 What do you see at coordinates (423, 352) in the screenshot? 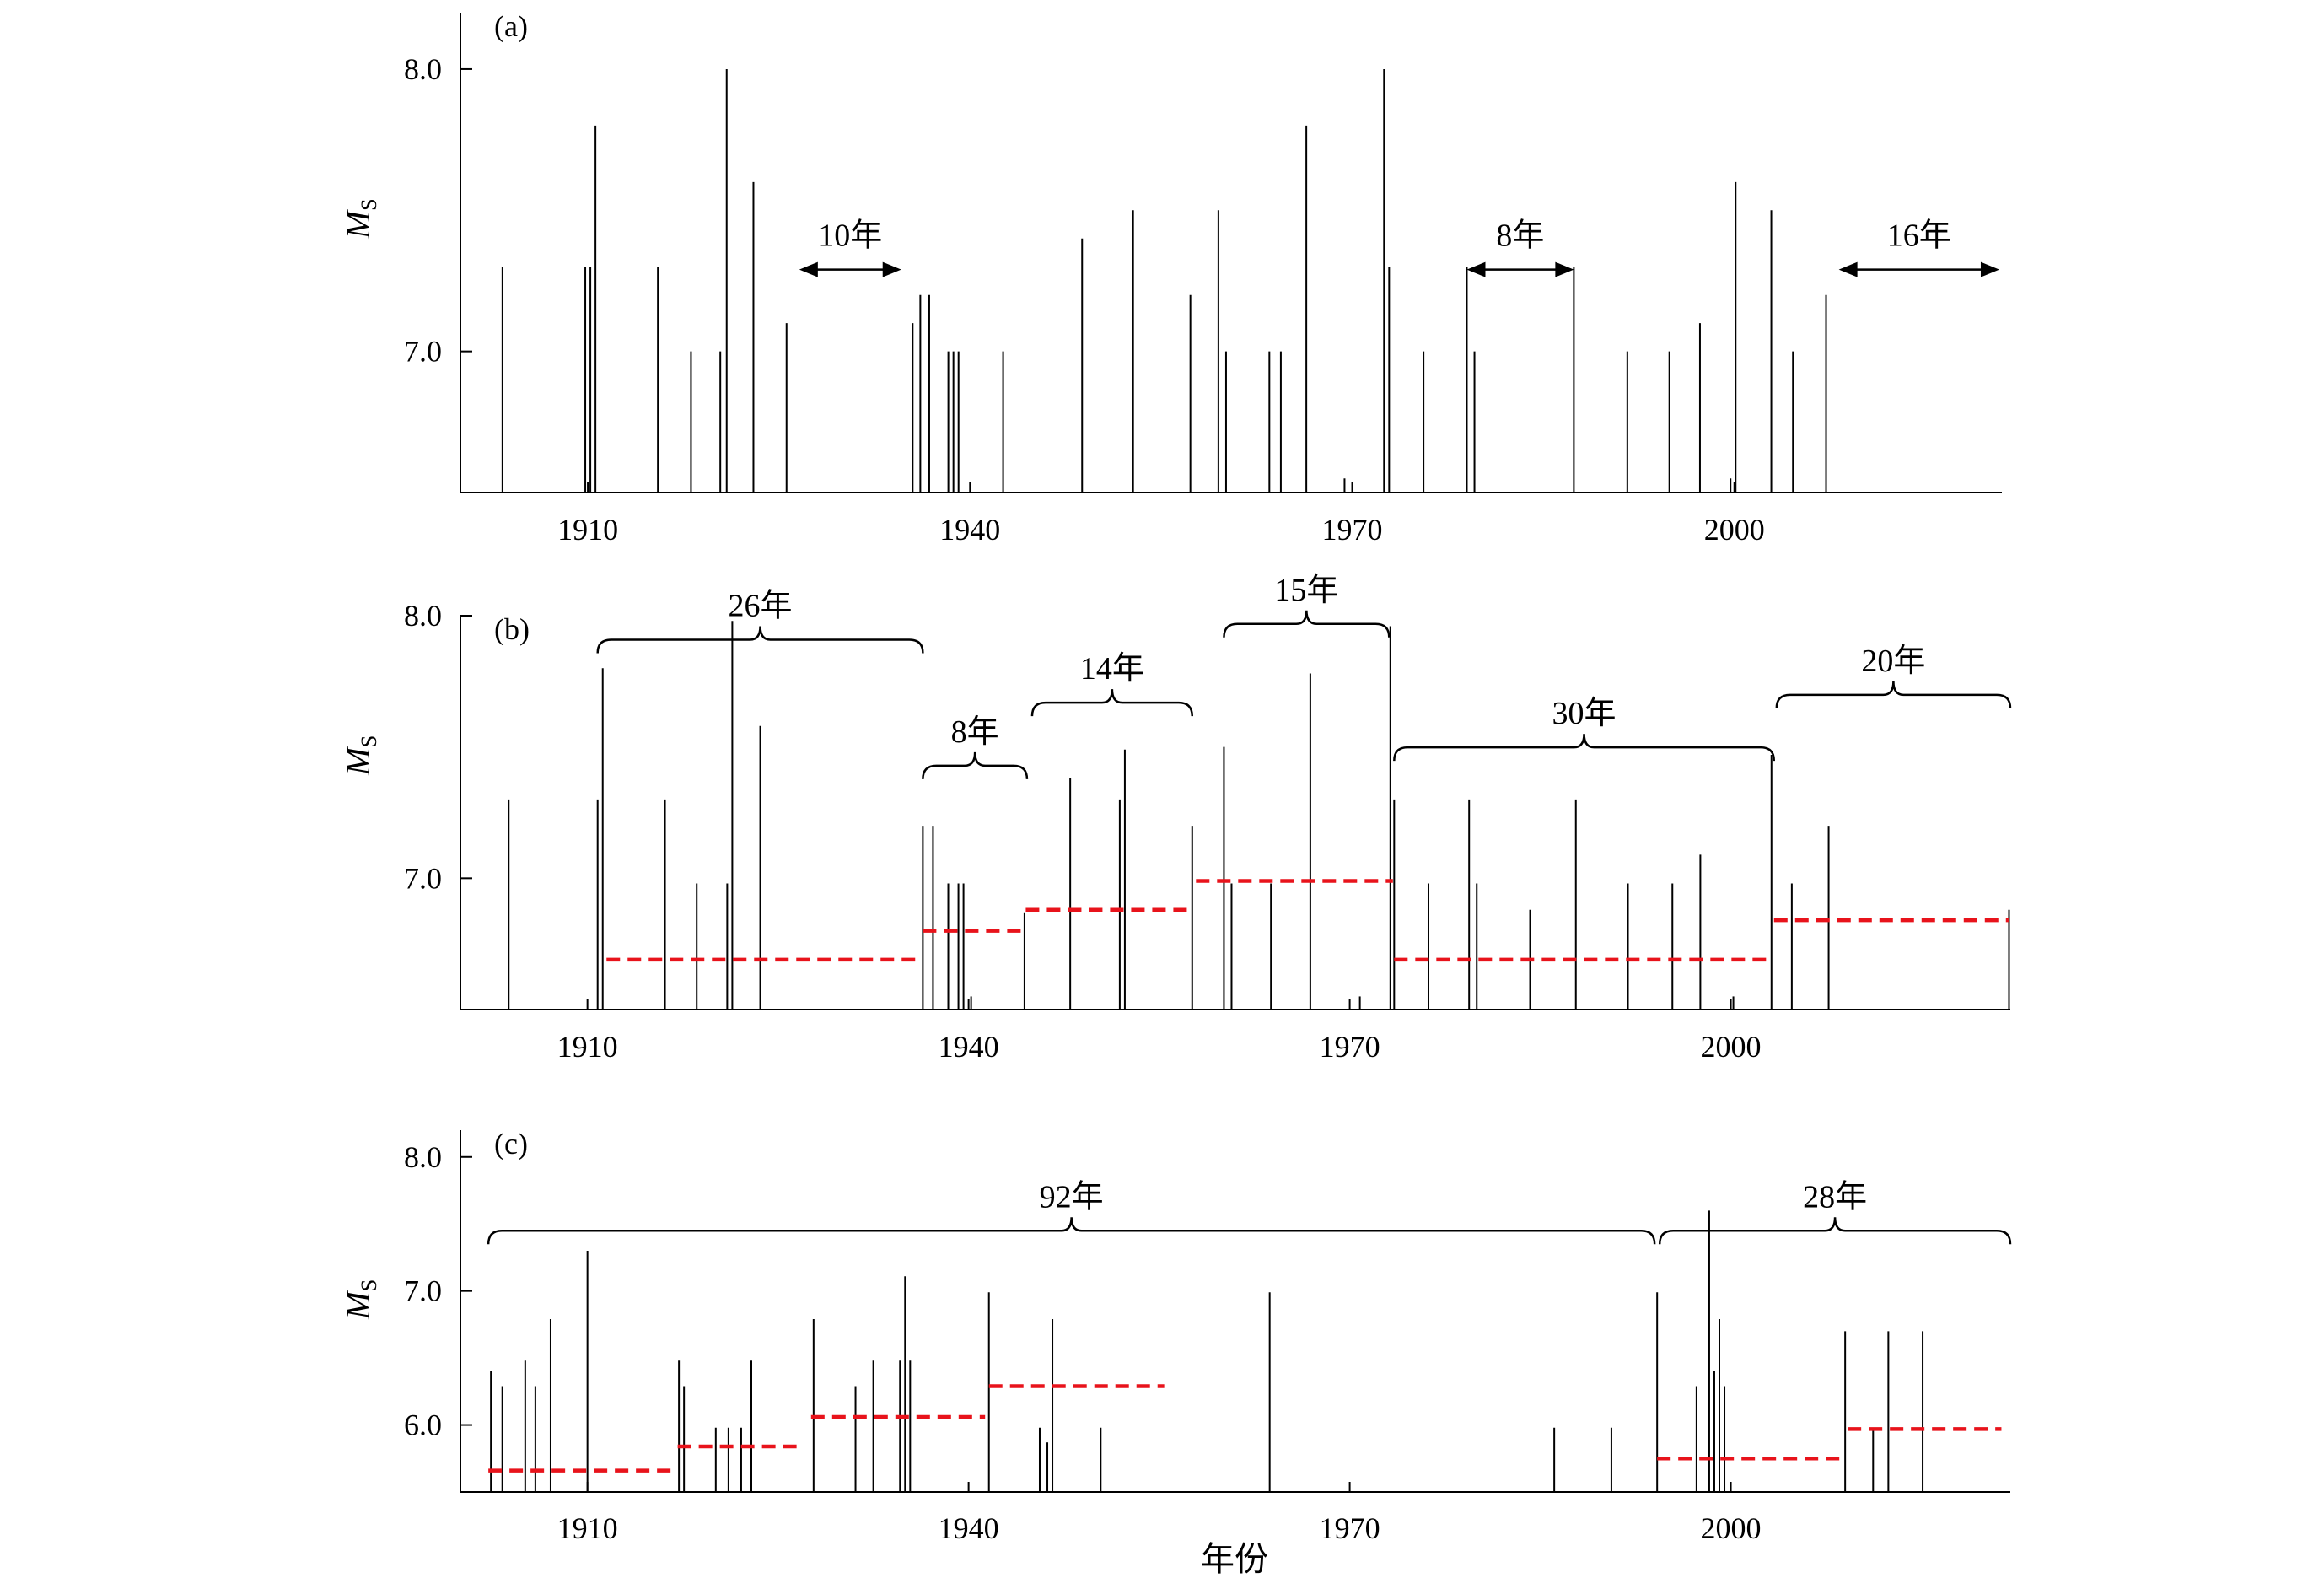
I see `panel-a-y-tick-label: 7.0` at bounding box center [423, 352].